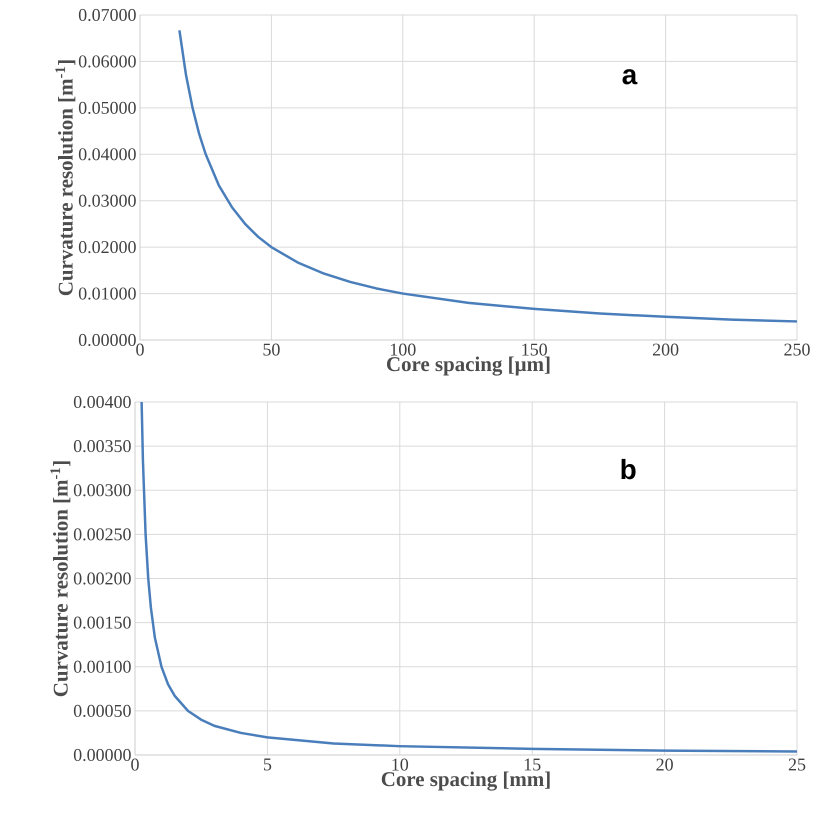  I want to click on x-tick-label: 5, so click(268, 764).